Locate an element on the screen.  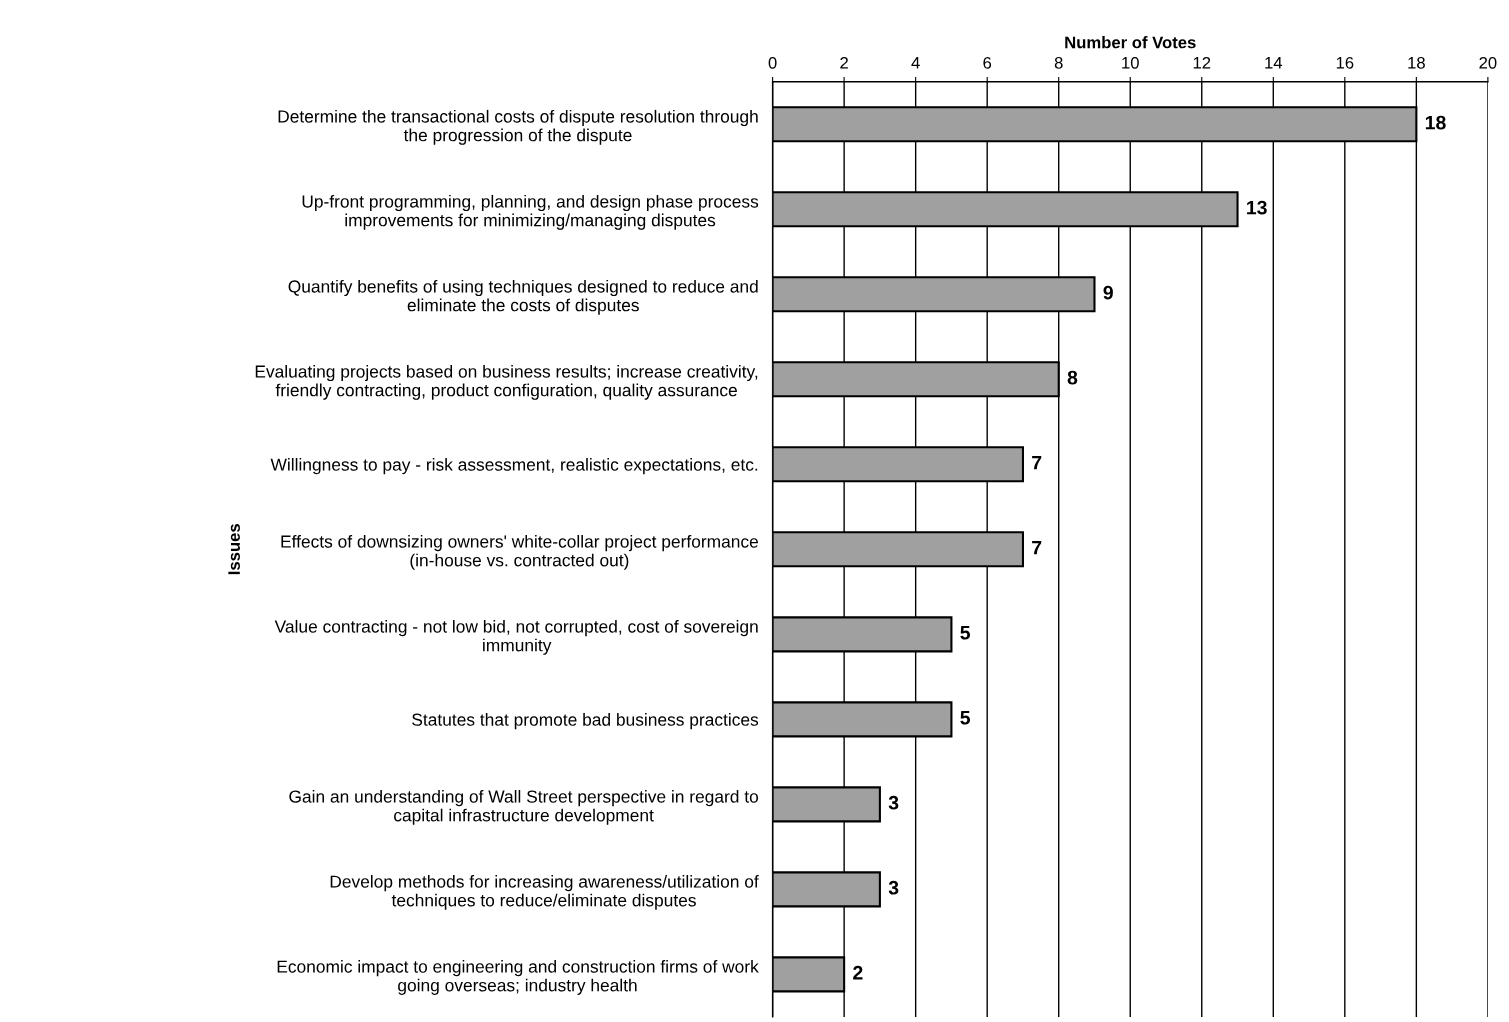
y-tick-label: Quantify benefits of using techniques designed to reduce and eliminate the costs of disputes is located at coordinates (523, 297).